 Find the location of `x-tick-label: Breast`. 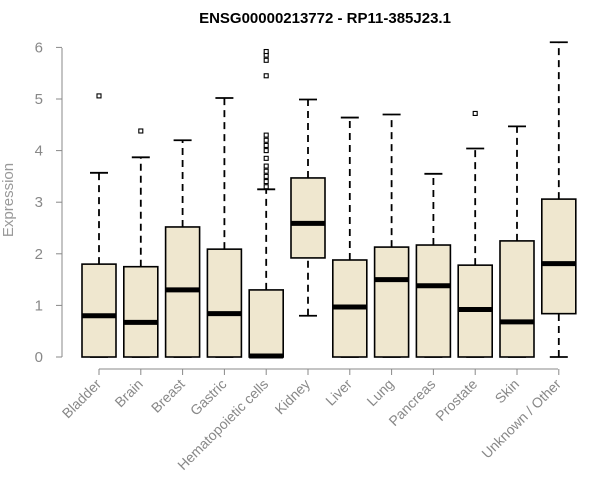

x-tick-label: Breast is located at coordinates (168, 396).